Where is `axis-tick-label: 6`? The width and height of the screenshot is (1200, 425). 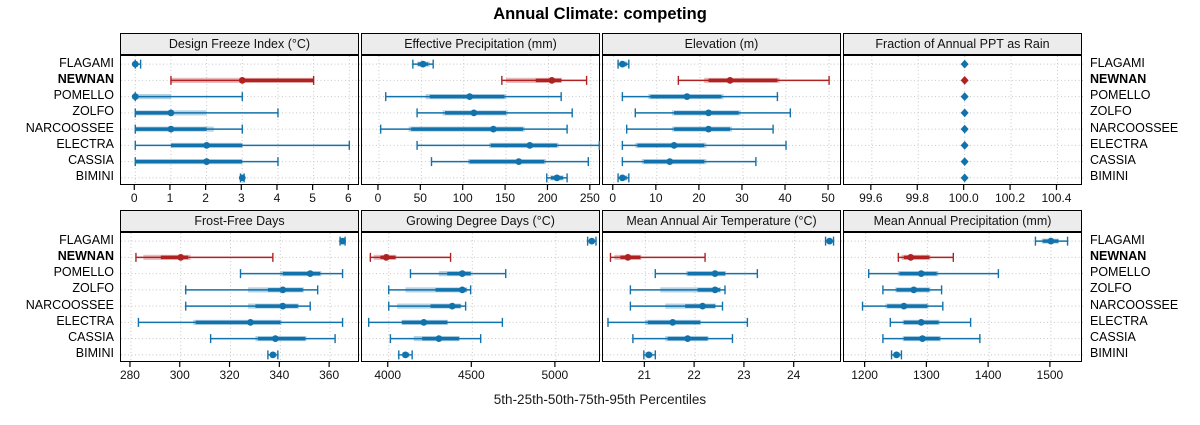 axis-tick-label: 6 is located at coordinates (348, 198).